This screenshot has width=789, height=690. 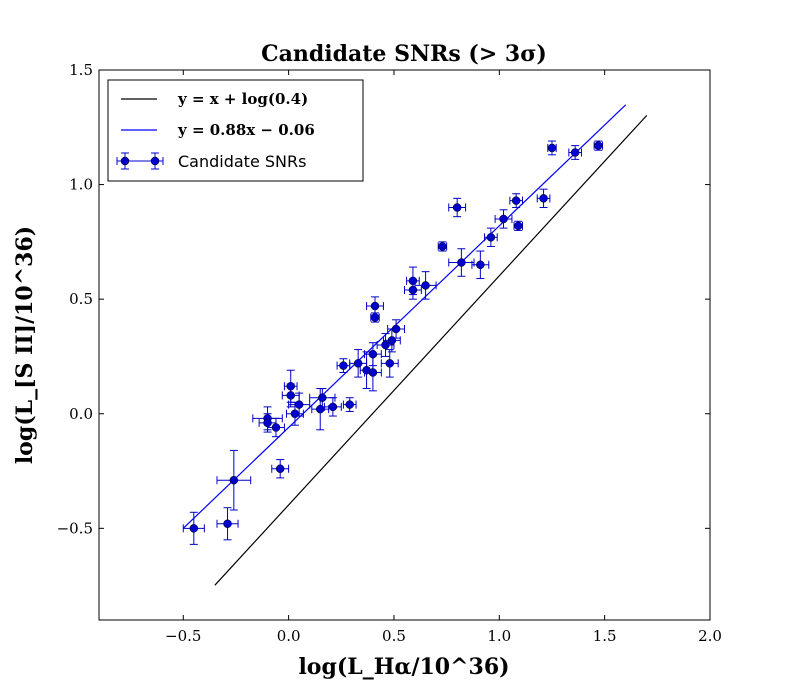 I want to click on x-tick-label: 1.0, so click(x=499, y=636).